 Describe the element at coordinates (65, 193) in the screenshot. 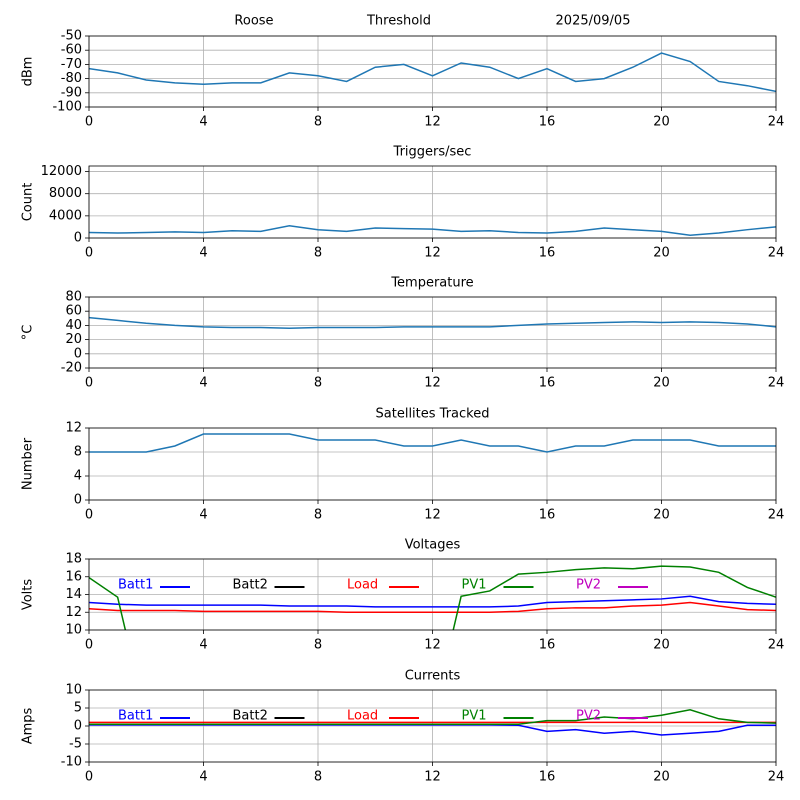

I see `y-tick-label: 8000` at that location.